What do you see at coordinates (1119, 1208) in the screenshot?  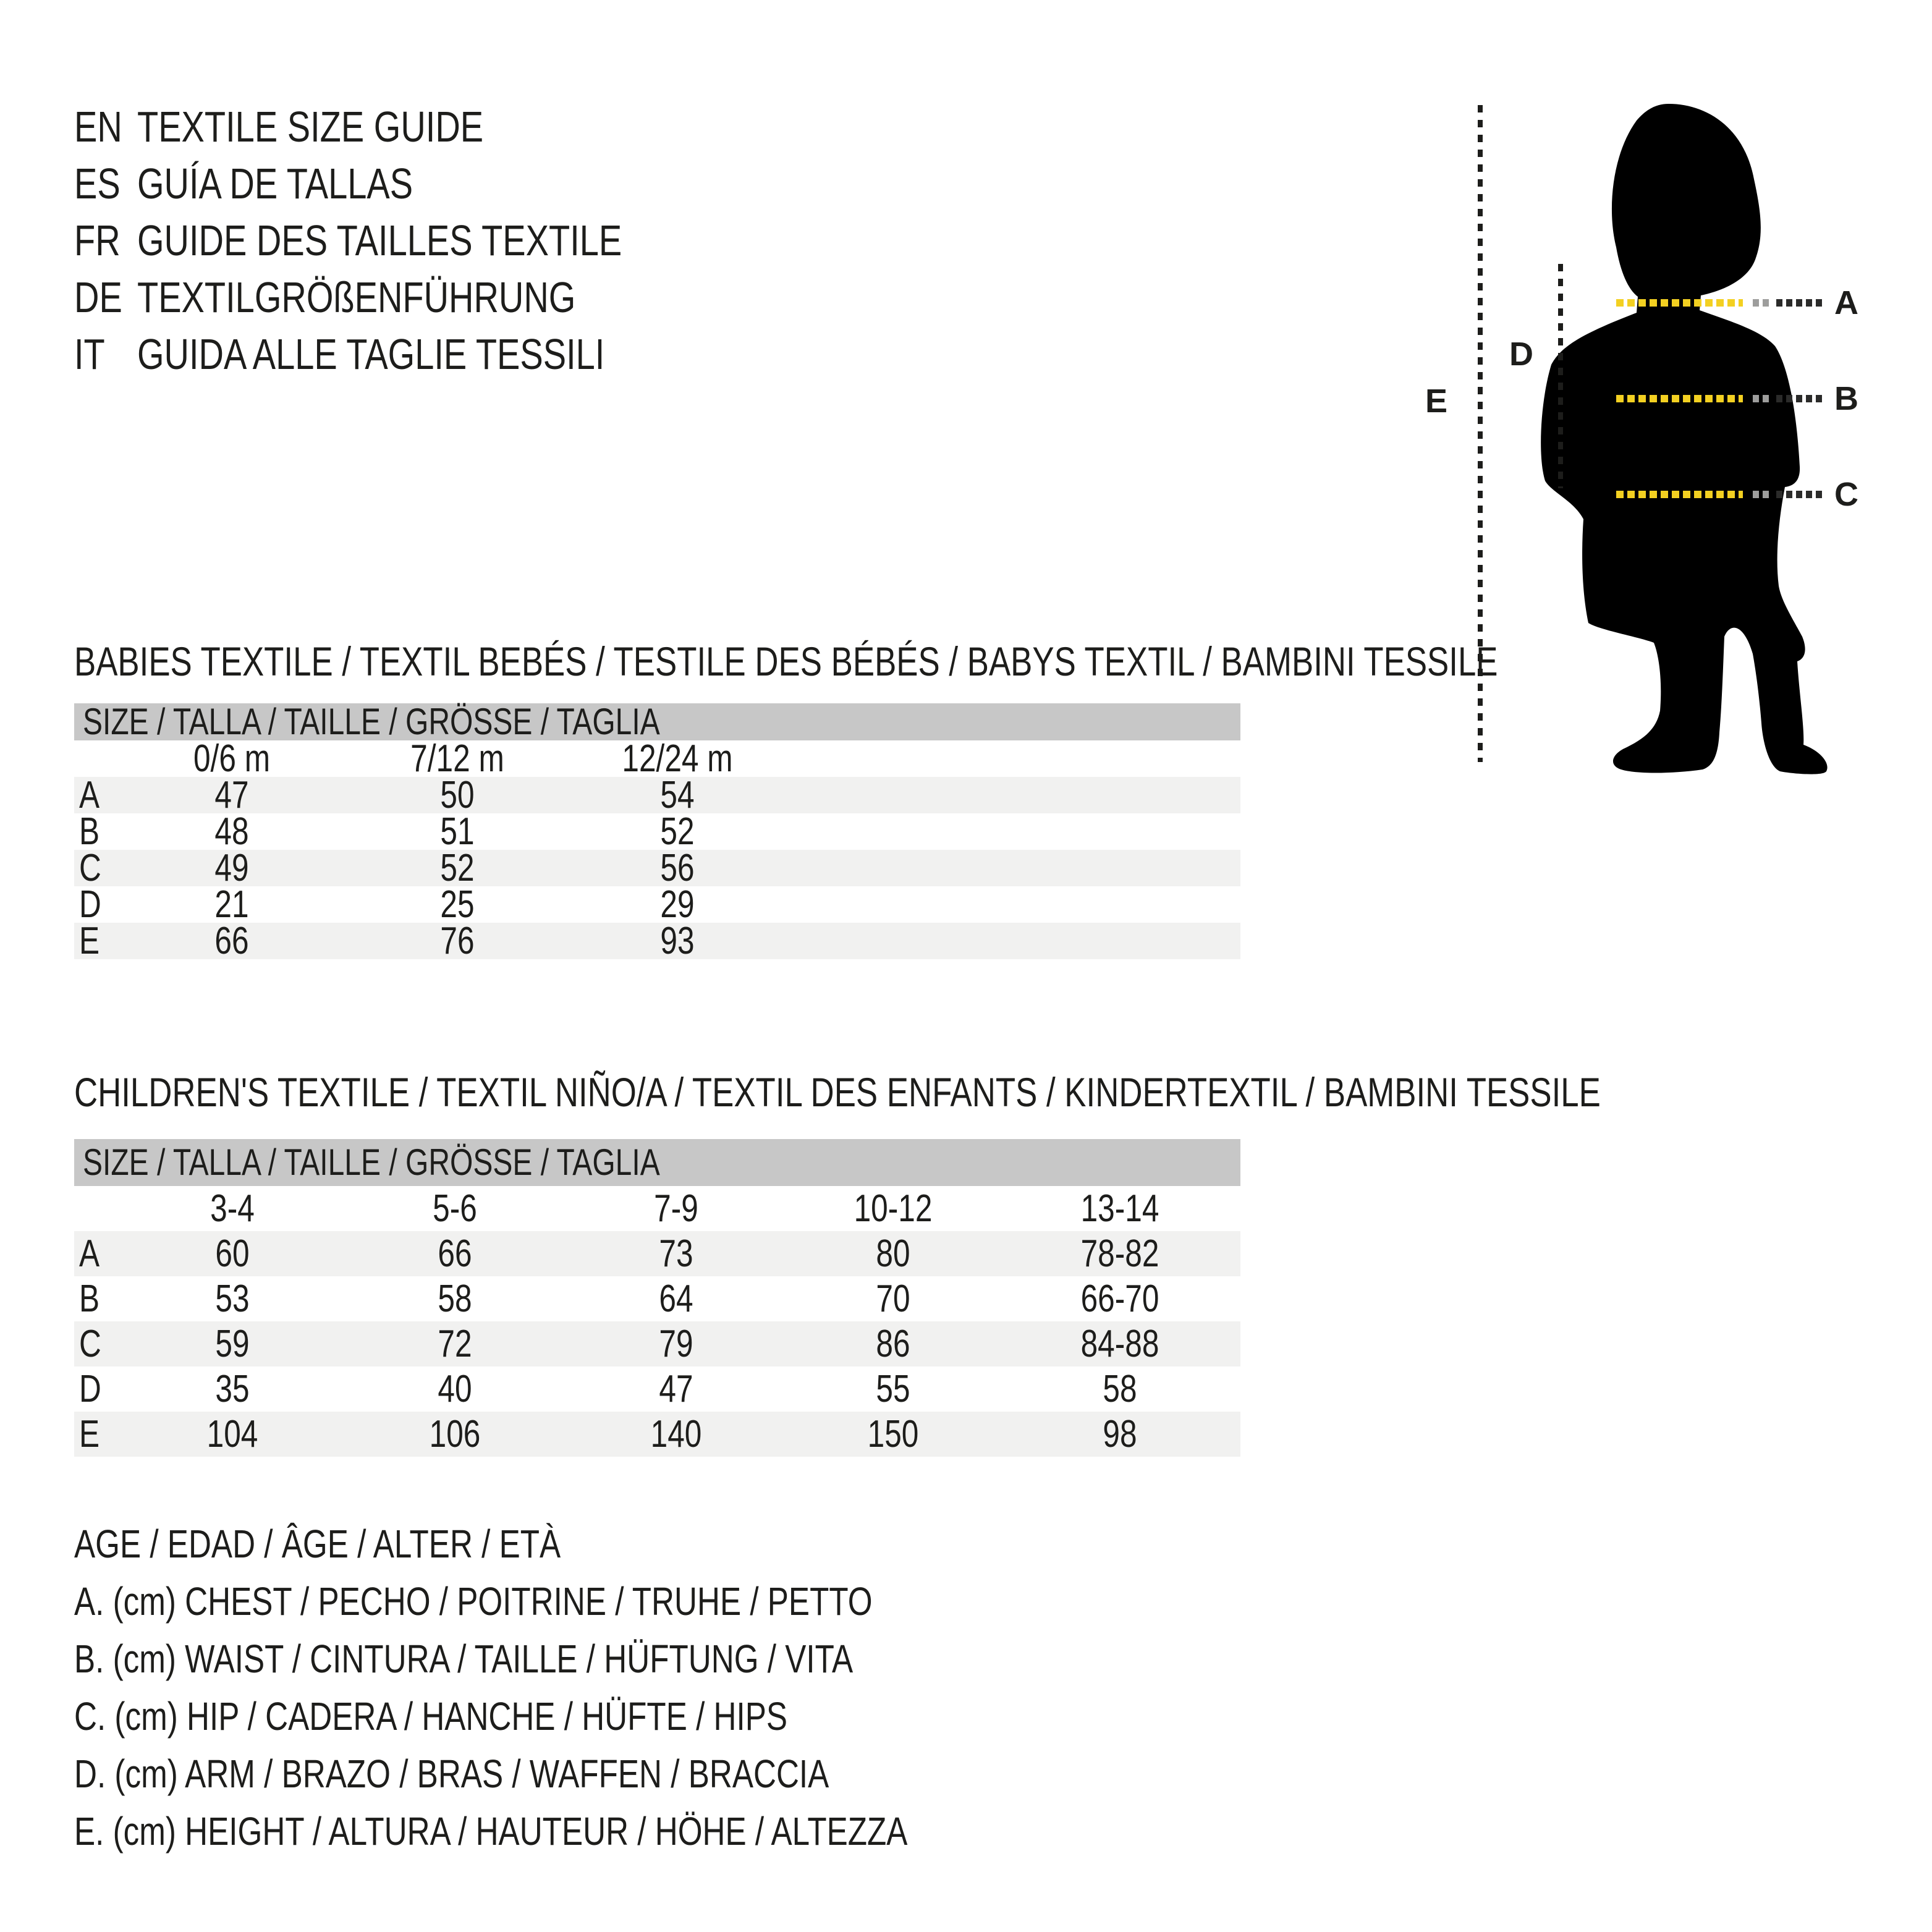 I see `column-header: 13-14` at bounding box center [1119, 1208].